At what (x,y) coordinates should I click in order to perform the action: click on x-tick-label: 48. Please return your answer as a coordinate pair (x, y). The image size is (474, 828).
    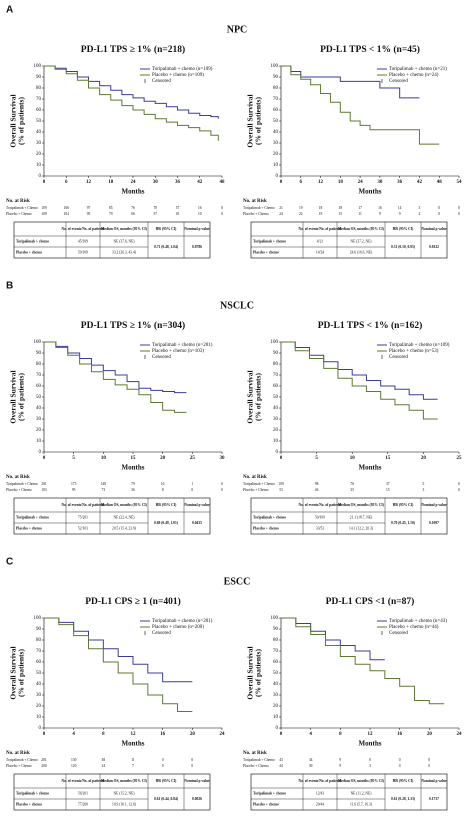
    Looking at the image, I should click on (223, 182).